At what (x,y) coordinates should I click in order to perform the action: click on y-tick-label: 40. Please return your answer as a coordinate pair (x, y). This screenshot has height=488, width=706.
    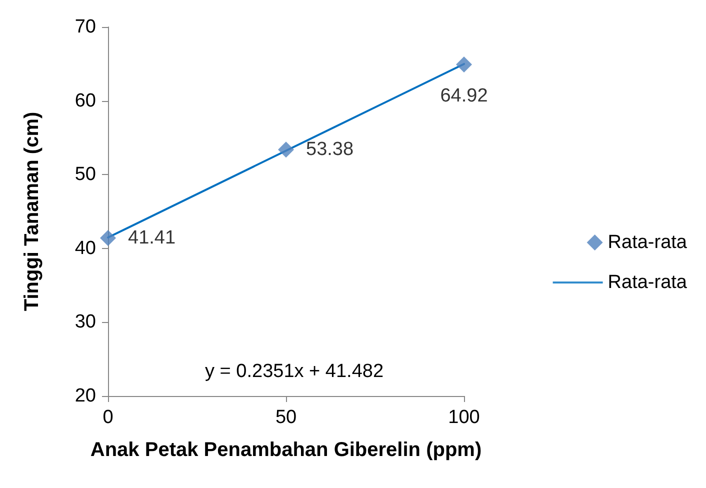
    Looking at the image, I should click on (85, 248).